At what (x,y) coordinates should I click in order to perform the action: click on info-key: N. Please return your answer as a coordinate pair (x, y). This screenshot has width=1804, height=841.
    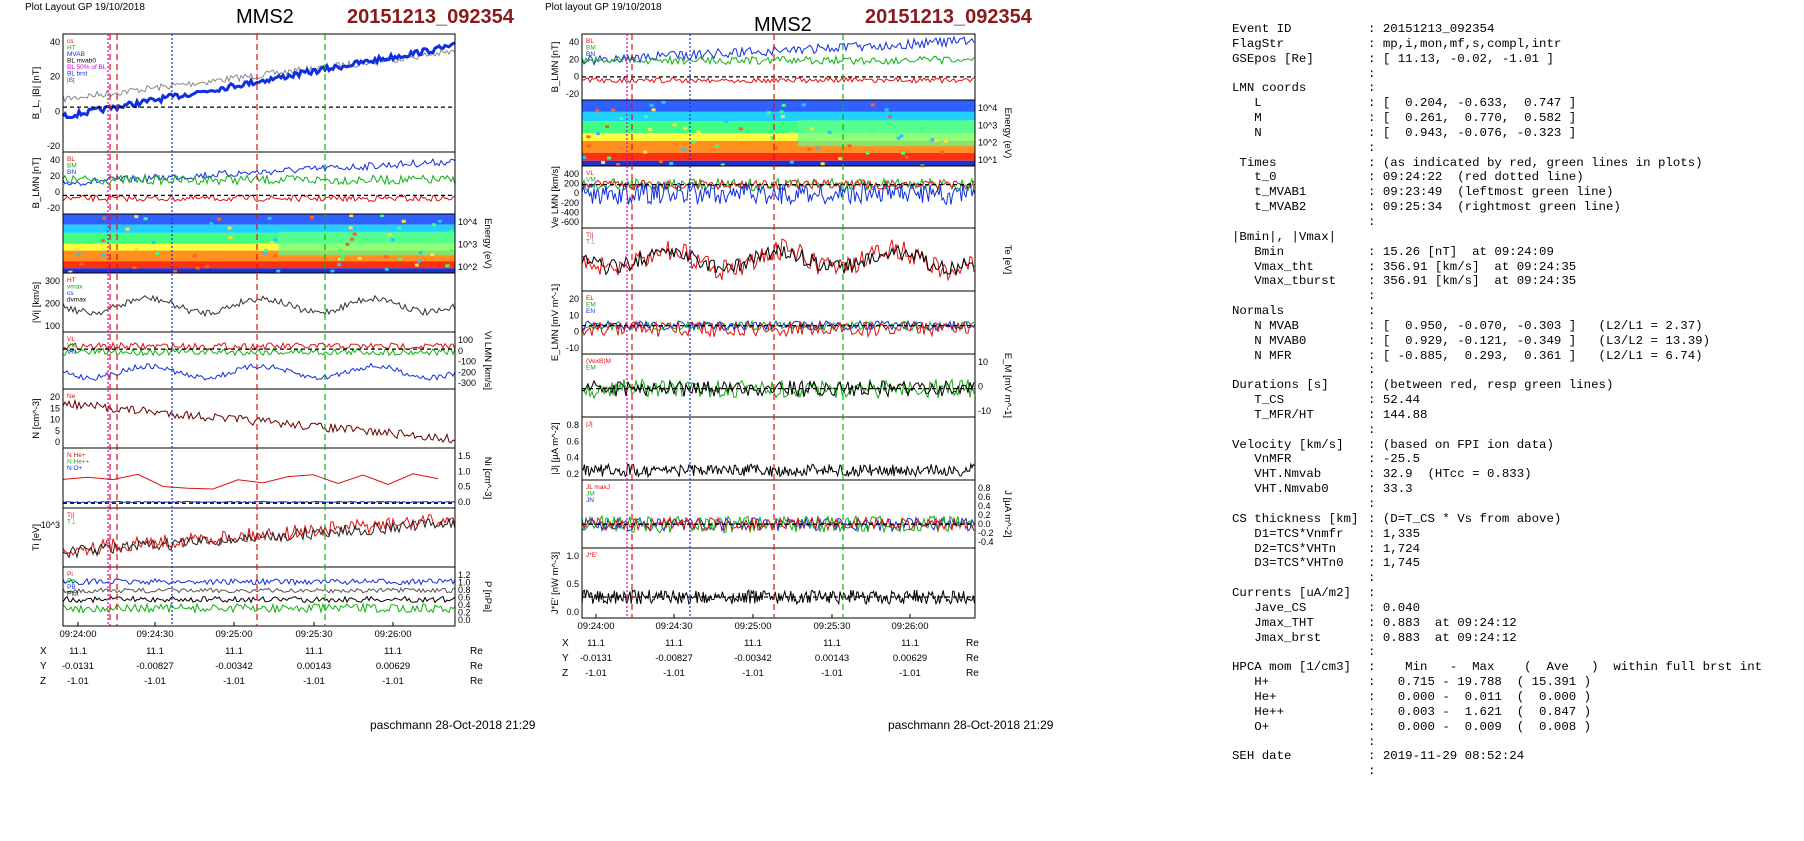
    Looking at the image, I should click on (1247, 132).